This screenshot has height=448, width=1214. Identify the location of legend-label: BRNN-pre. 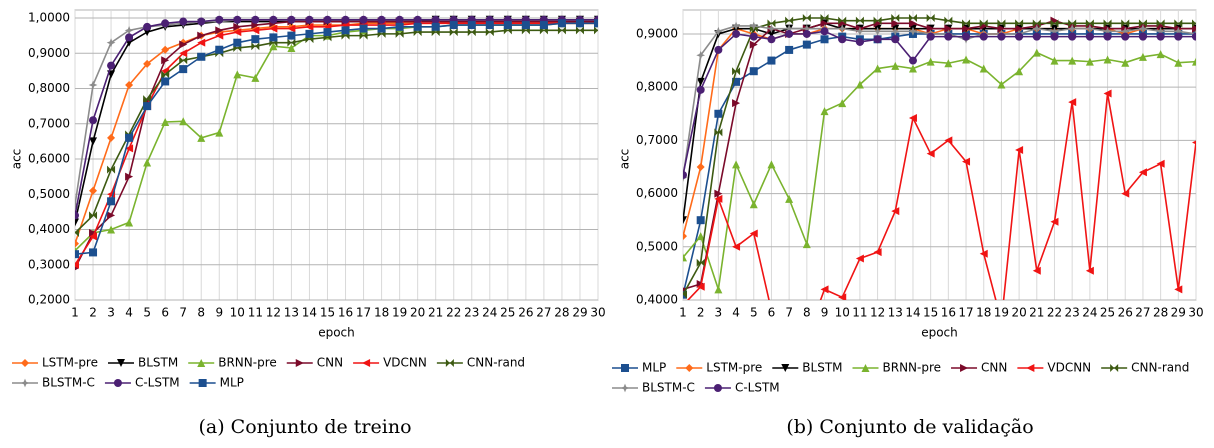
(912, 368).